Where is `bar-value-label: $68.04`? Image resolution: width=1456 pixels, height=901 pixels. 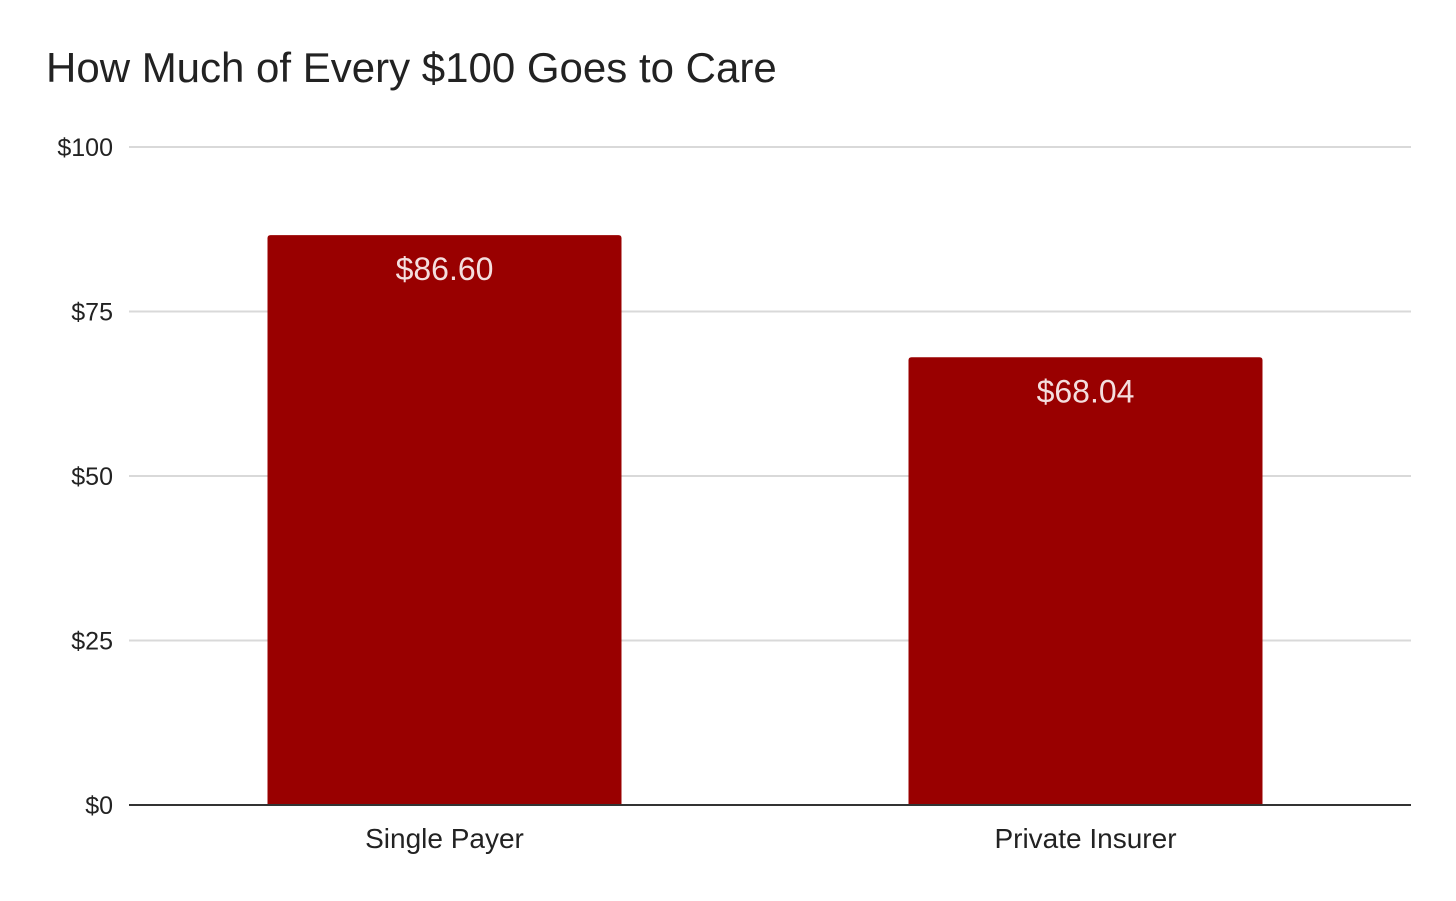
bar-value-label: $68.04 is located at coordinates (1086, 391).